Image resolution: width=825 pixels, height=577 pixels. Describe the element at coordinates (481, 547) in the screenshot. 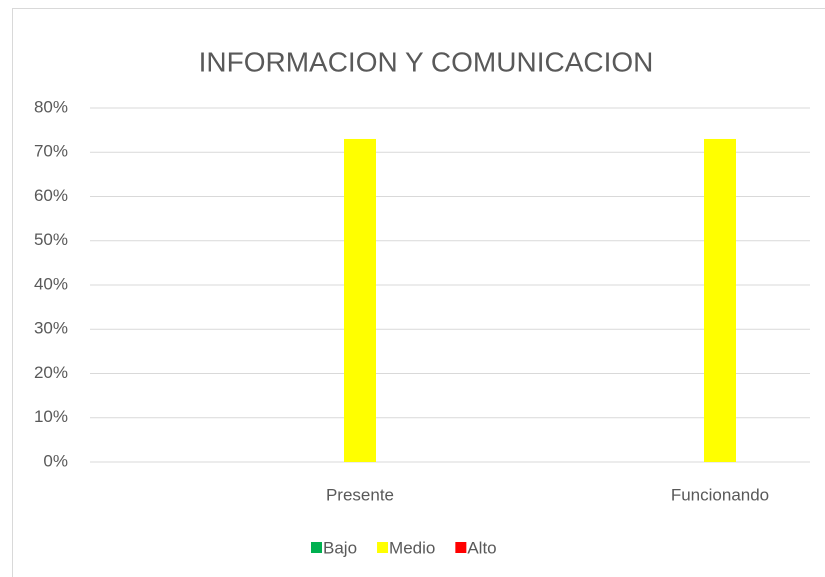

I see `legend-label: Alto` at that location.